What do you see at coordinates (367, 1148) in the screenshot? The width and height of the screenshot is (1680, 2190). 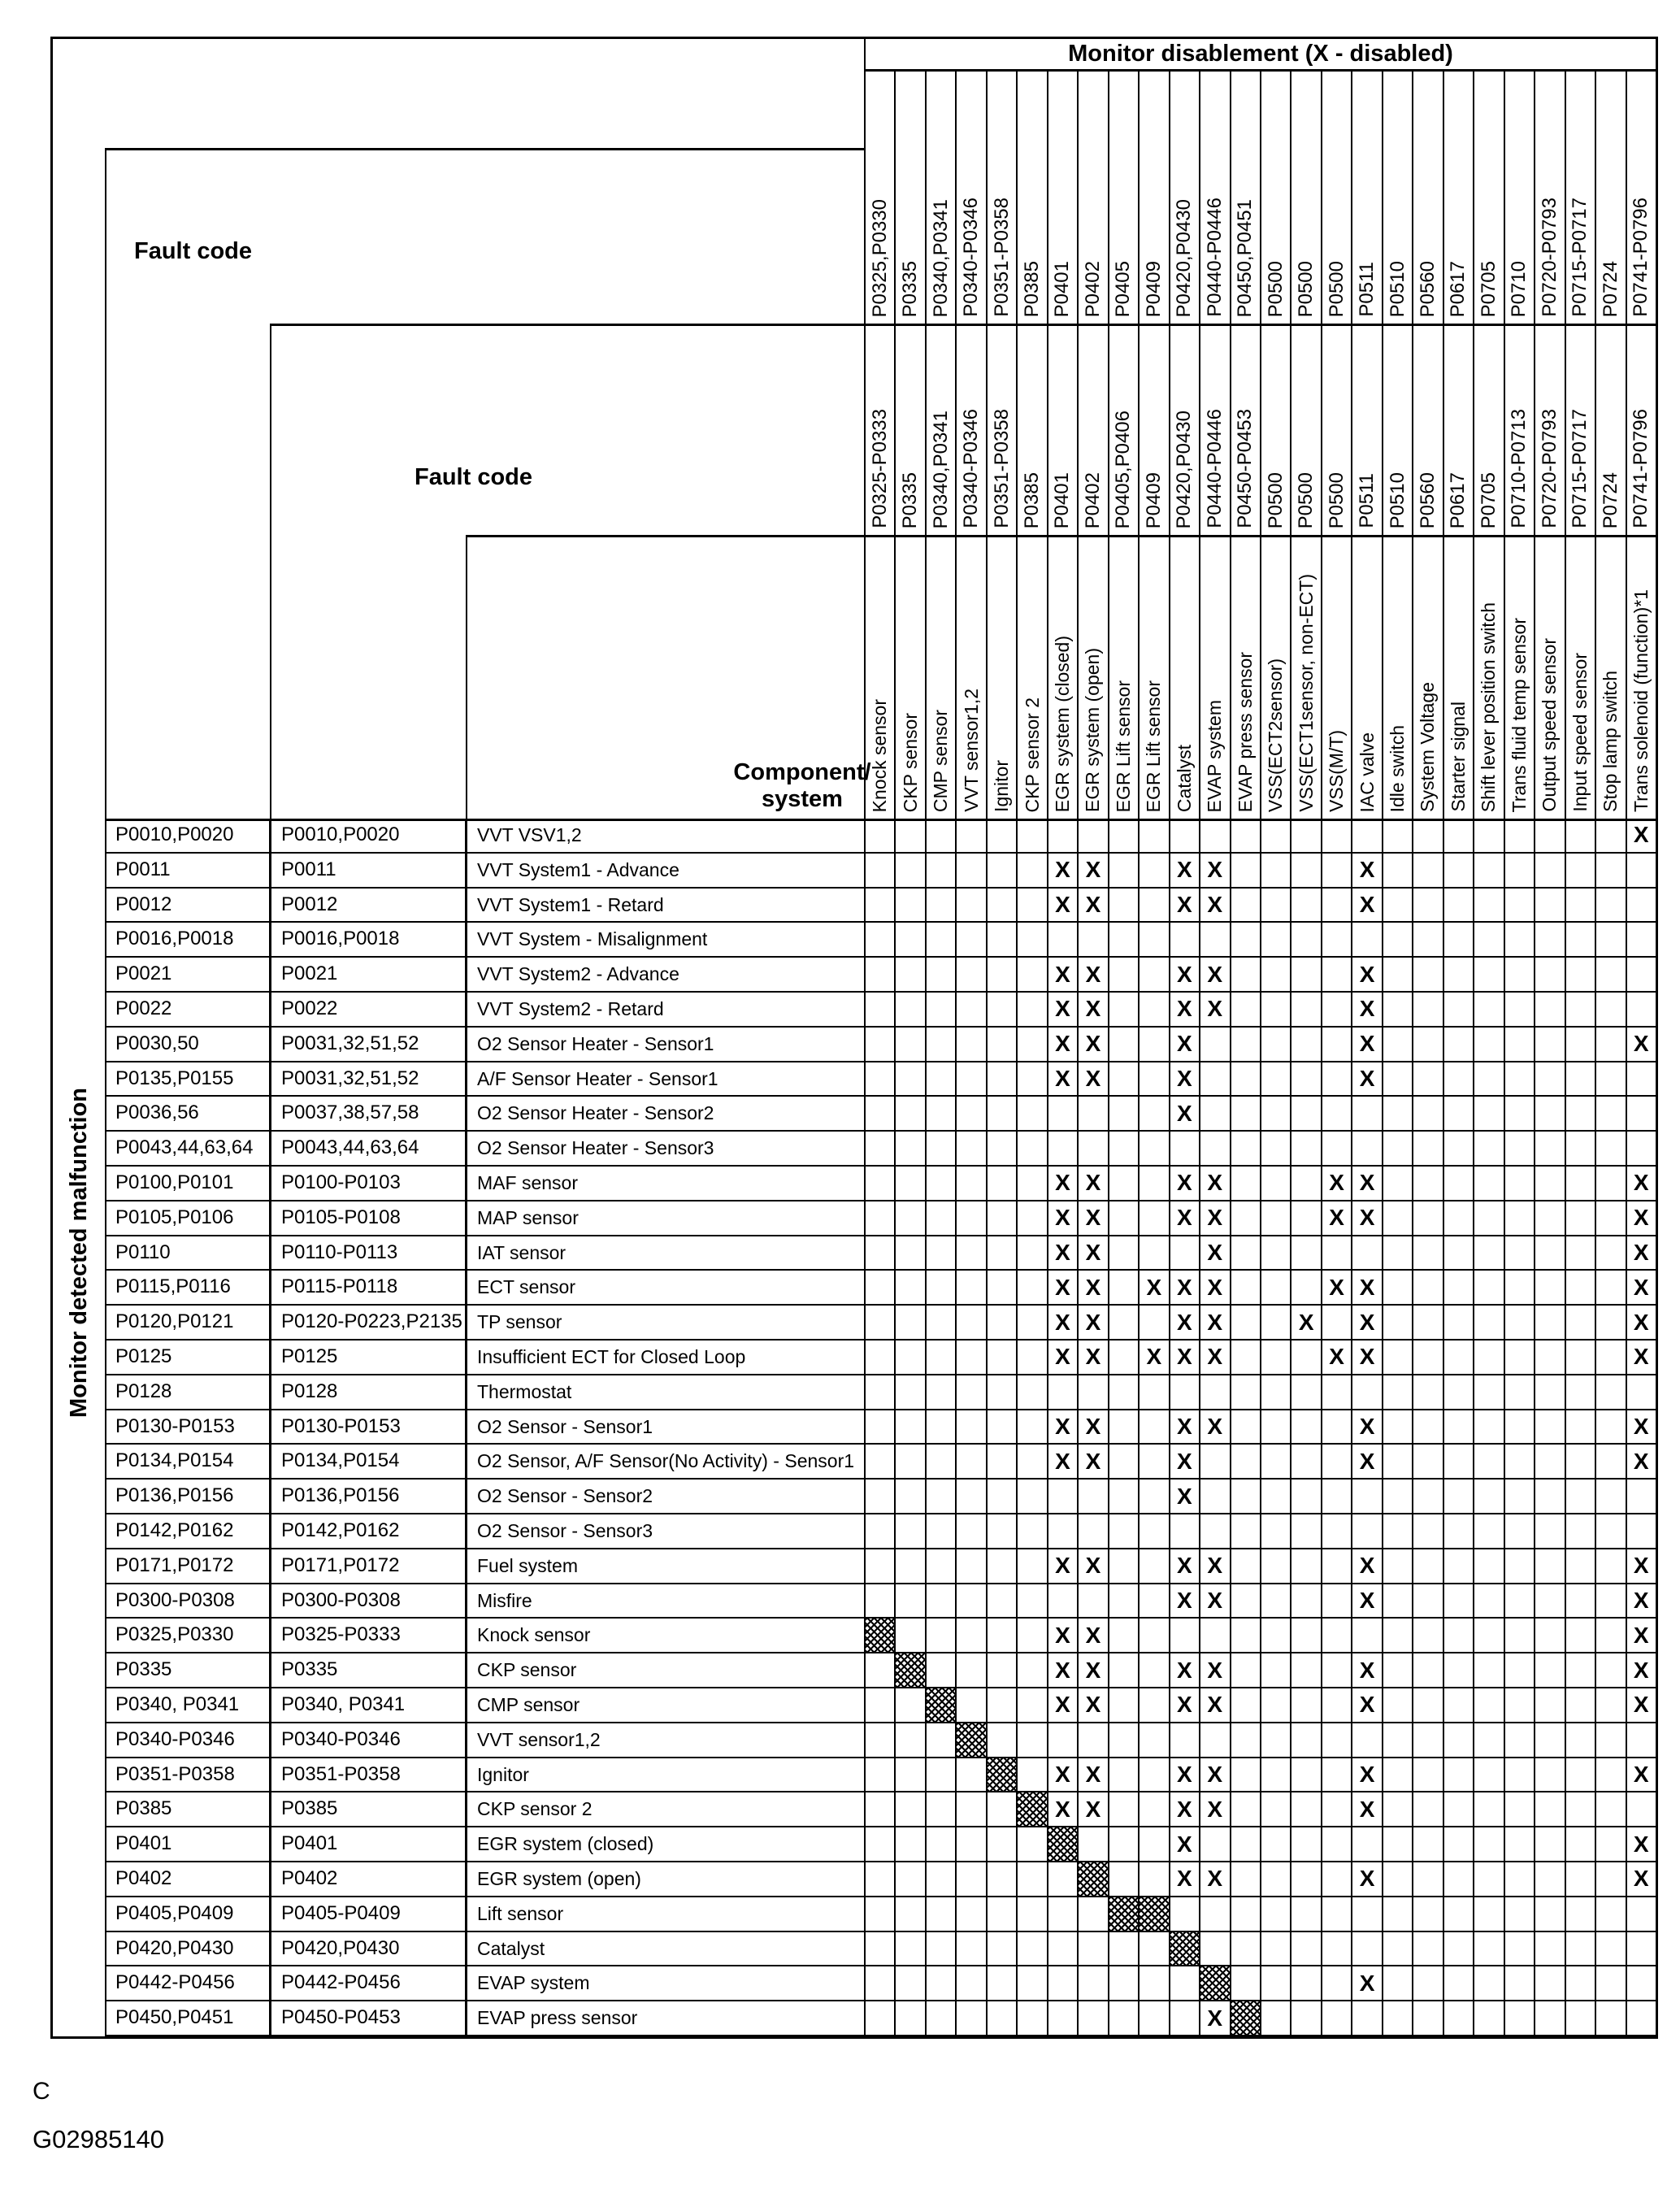 I see `fault-code-cell: P0043,44,63,64` at bounding box center [367, 1148].